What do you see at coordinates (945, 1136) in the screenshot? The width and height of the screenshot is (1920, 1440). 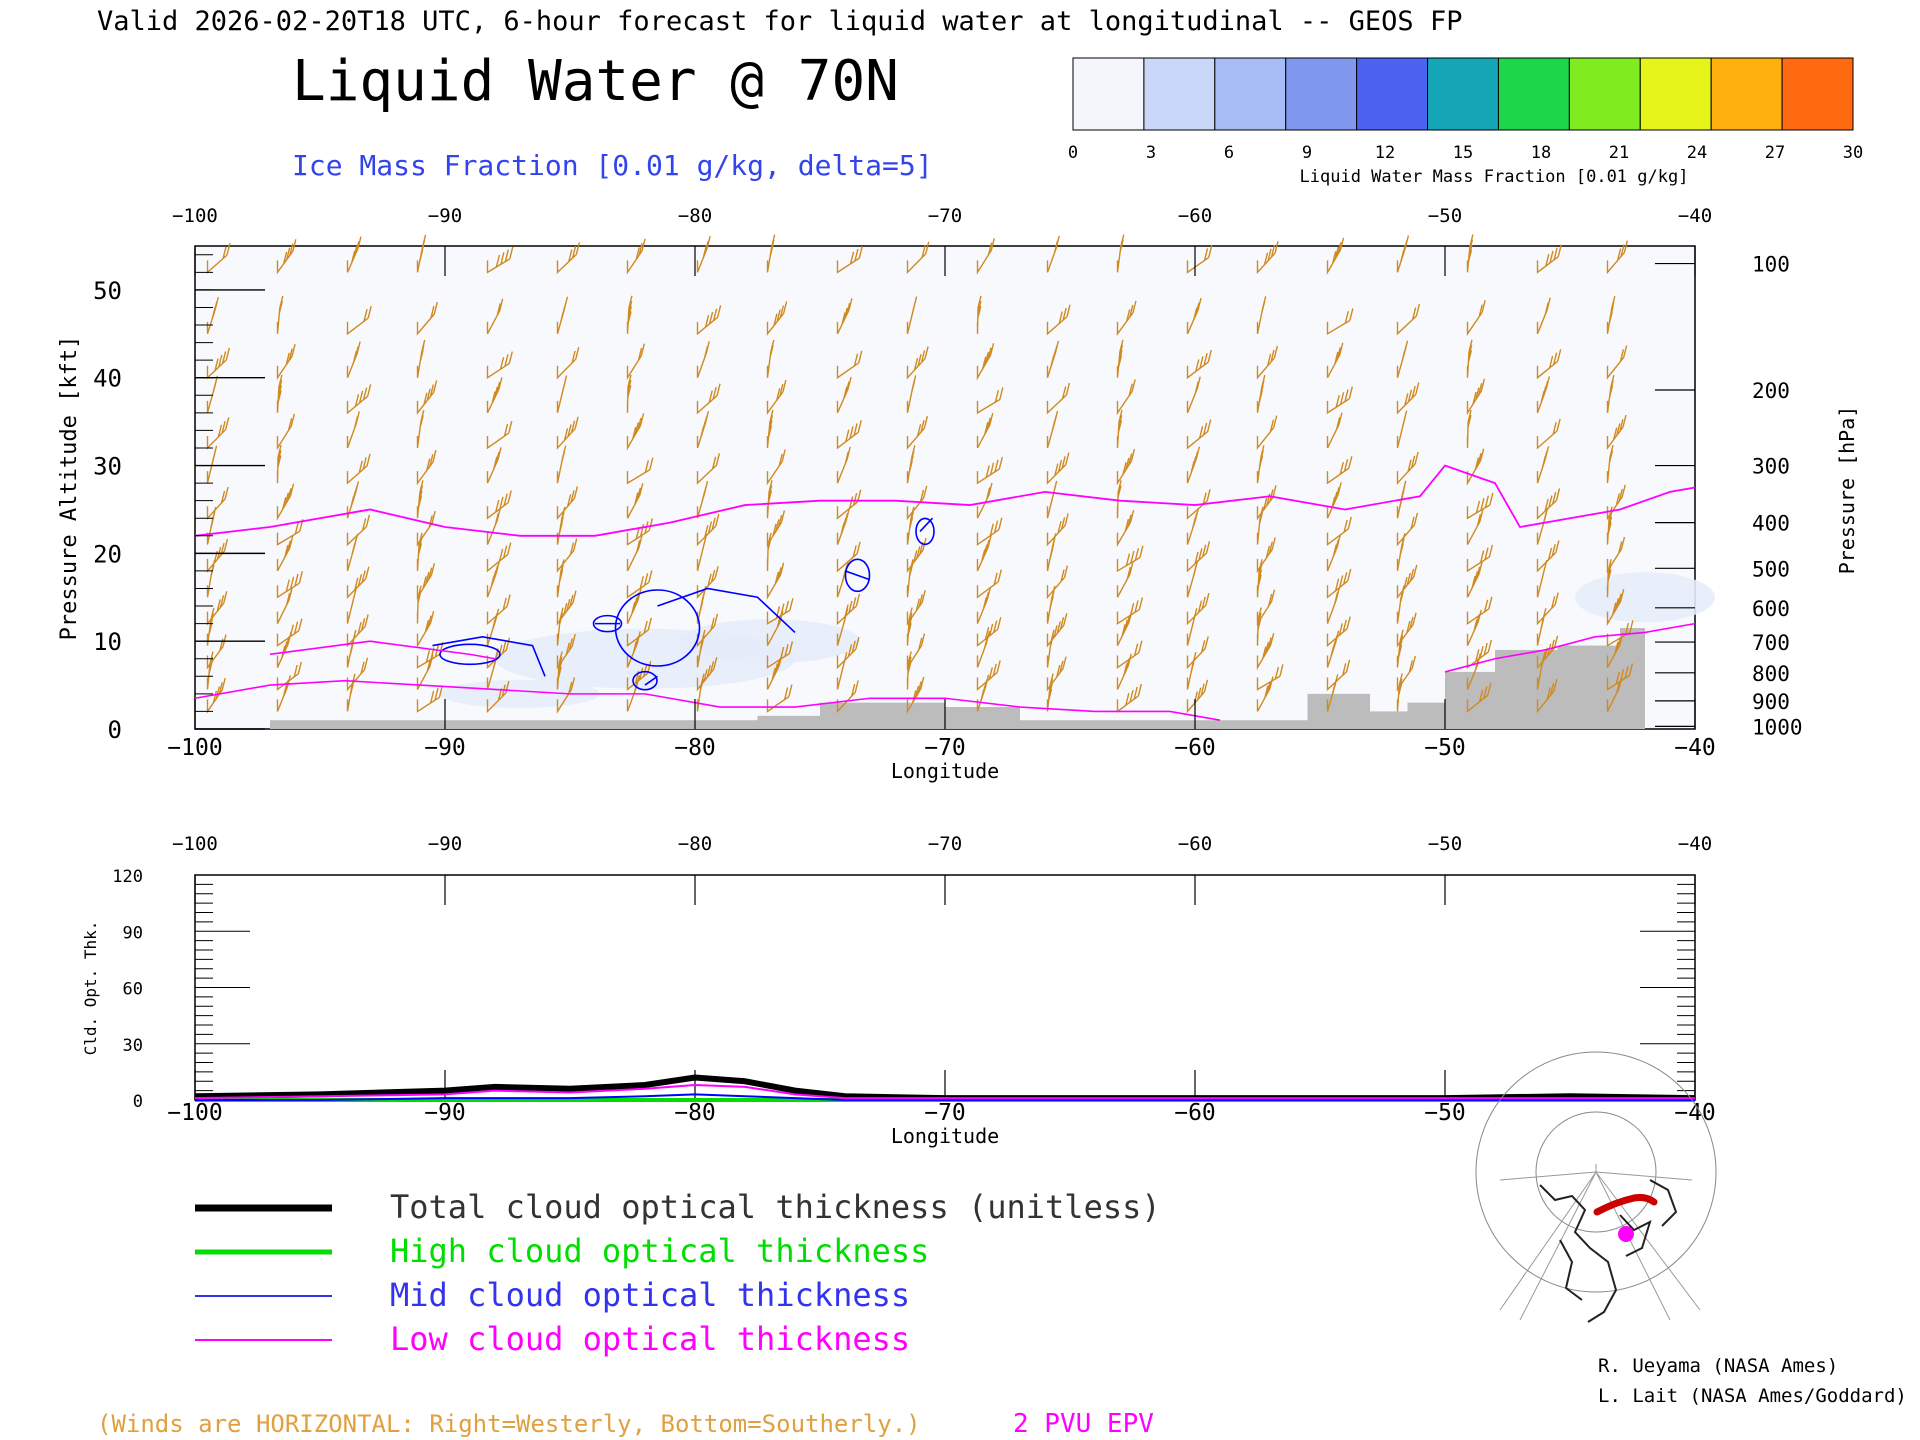 I see `lower-xlabel: Longitude` at bounding box center [945, 1136].